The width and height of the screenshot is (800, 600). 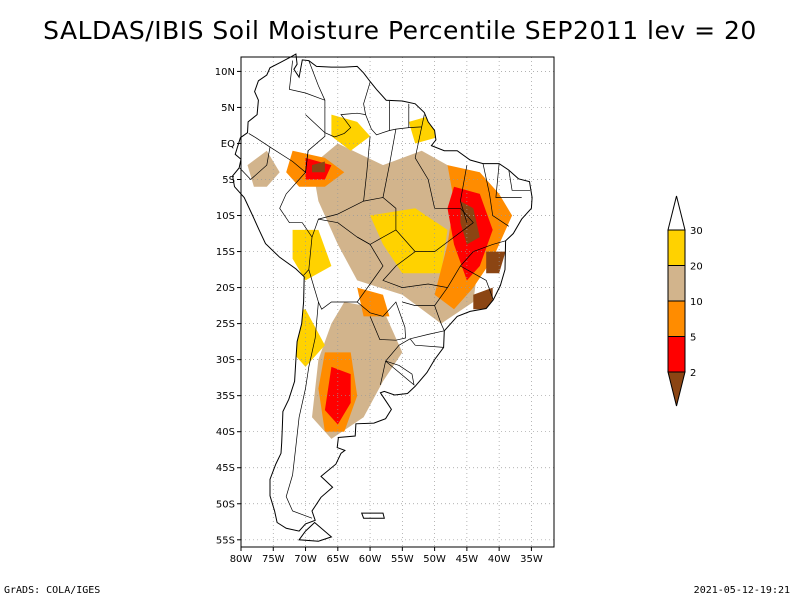 What do you see at coordinates (228, 108) in the screenshot?
I see `lat-tick-label: 5N` at bounding box center [228, 108].